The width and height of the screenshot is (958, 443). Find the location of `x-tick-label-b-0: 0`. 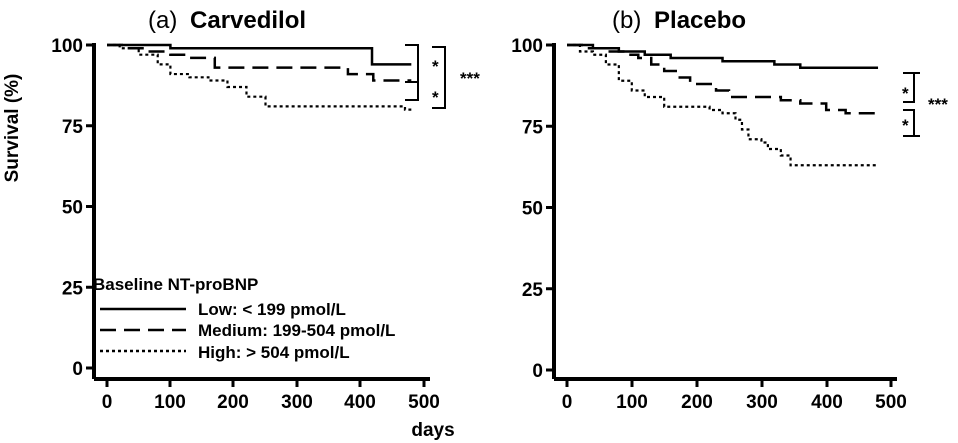

x-tick-label-b-0: 0 is located at coordinates (567, 402).